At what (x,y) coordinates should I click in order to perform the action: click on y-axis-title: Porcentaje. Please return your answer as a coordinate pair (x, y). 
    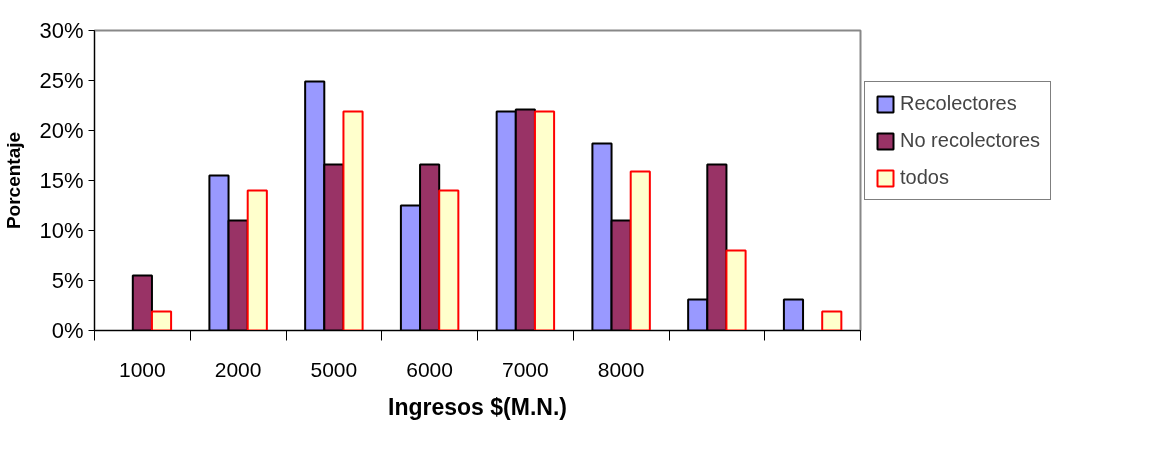
    Looking at the image, I should click on (14, 180).